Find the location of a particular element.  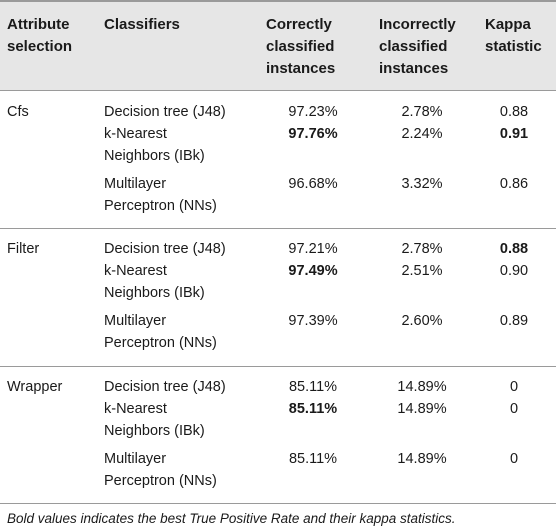

header-classifiers: Classifiers is located at coordinates (142, 25).